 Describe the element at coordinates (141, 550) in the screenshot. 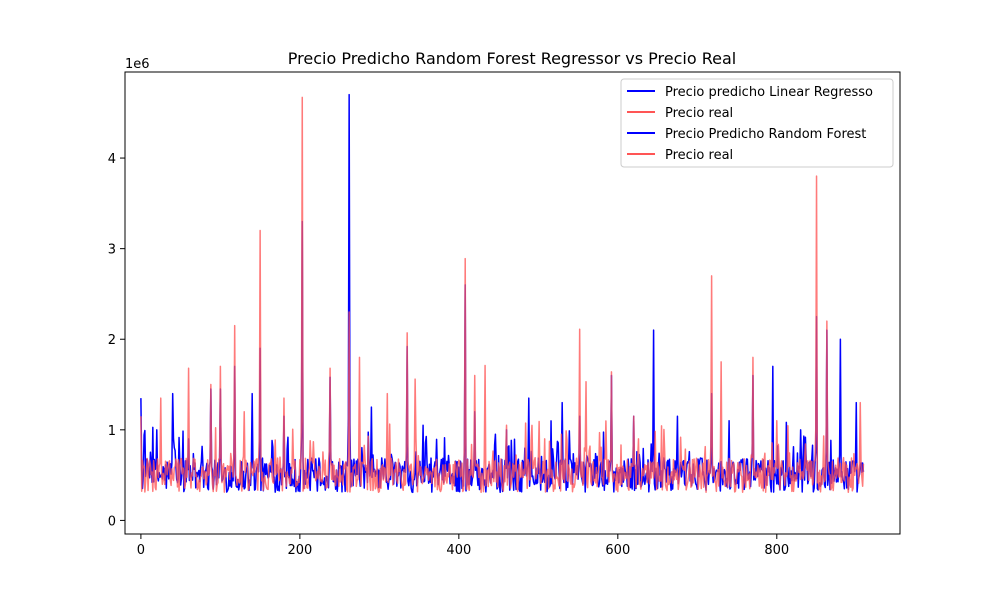

I see `x-tick-label: 0` at that location.